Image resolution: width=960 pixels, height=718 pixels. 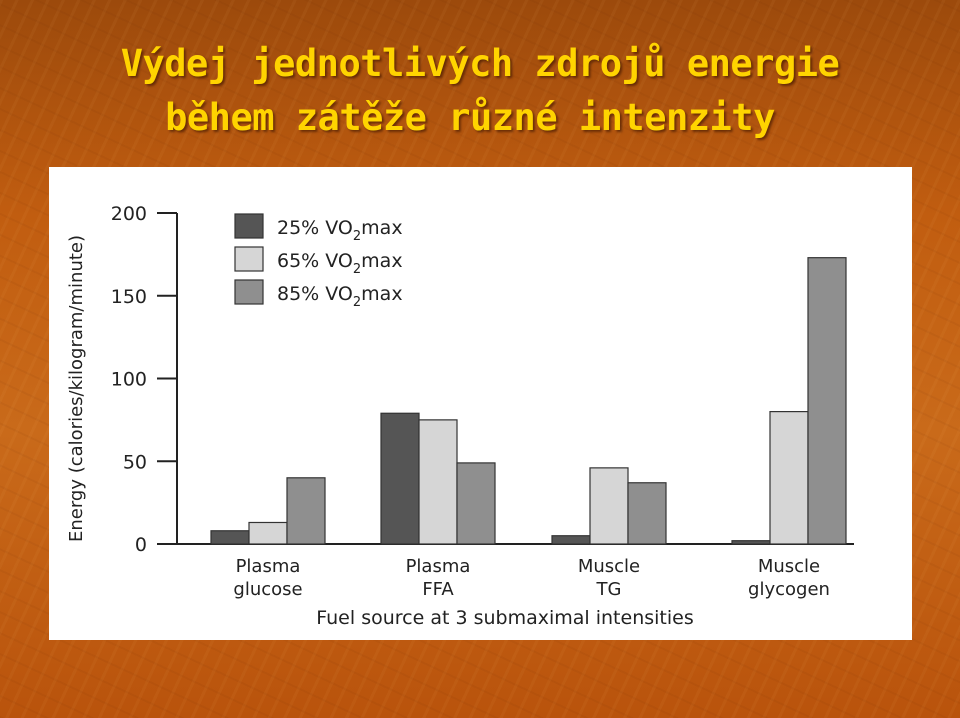 What do you see at coordinates (438, 589) in the screenshot?
I see `x-tick-label: FFA` at bounding box center [438, 589].